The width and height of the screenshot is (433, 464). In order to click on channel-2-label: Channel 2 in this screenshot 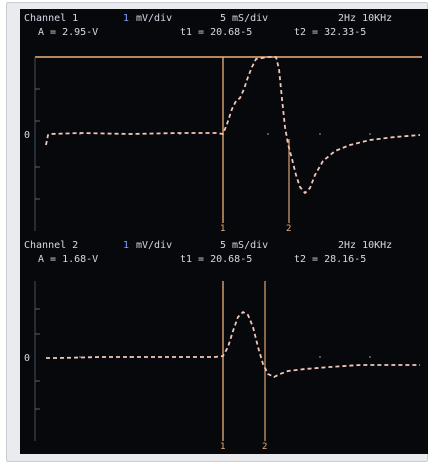, I will do `click(51, 245)`.